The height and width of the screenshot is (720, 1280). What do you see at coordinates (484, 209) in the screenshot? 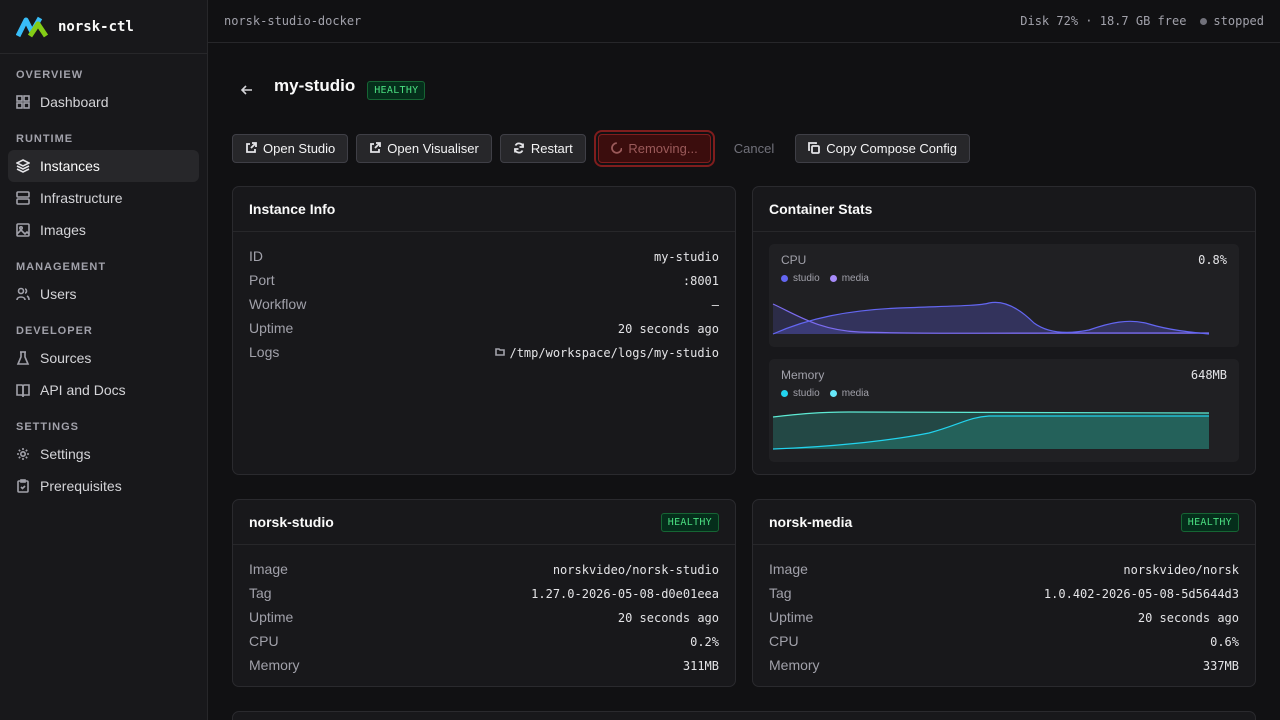
I see `card-header: Instance Info` at bounding box center [484, 209].